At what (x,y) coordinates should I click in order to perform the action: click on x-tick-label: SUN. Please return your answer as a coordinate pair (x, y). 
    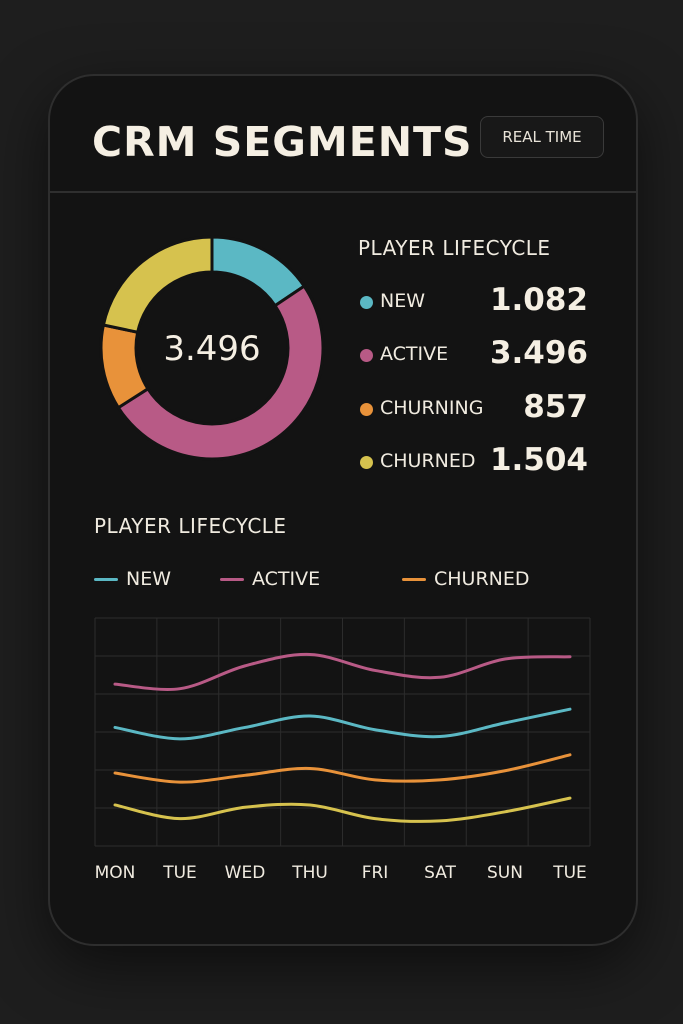
    Looking at the image, I should click on (505, 873).